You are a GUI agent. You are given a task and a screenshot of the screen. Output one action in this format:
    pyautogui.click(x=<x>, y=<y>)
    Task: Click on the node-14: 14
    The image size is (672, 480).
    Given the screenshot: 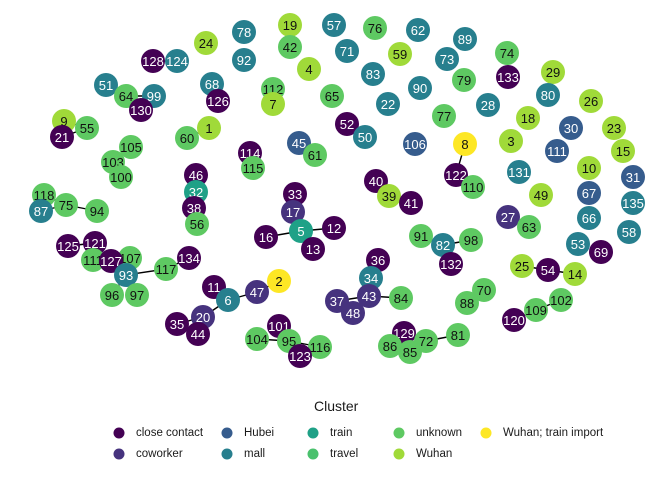 What is the action you would take?
    pyautogui.click(x=575, y=274)
    